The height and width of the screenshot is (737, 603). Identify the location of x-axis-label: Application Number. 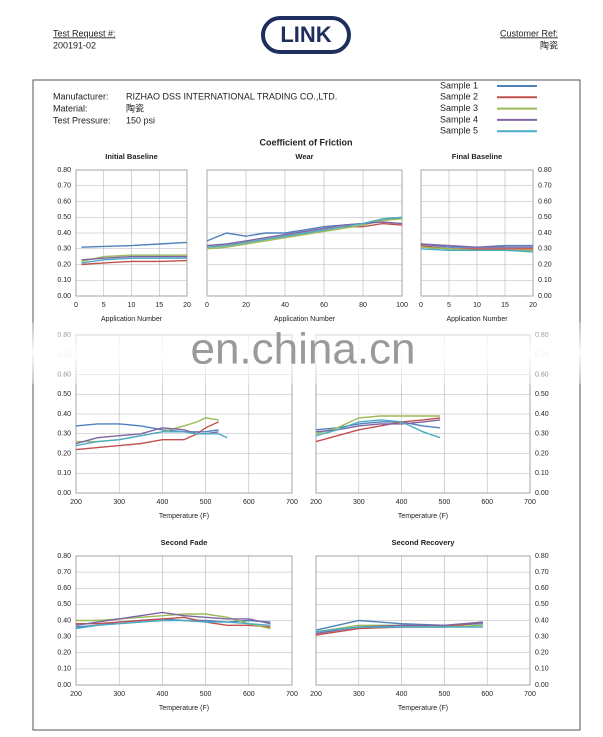
(477, 319).